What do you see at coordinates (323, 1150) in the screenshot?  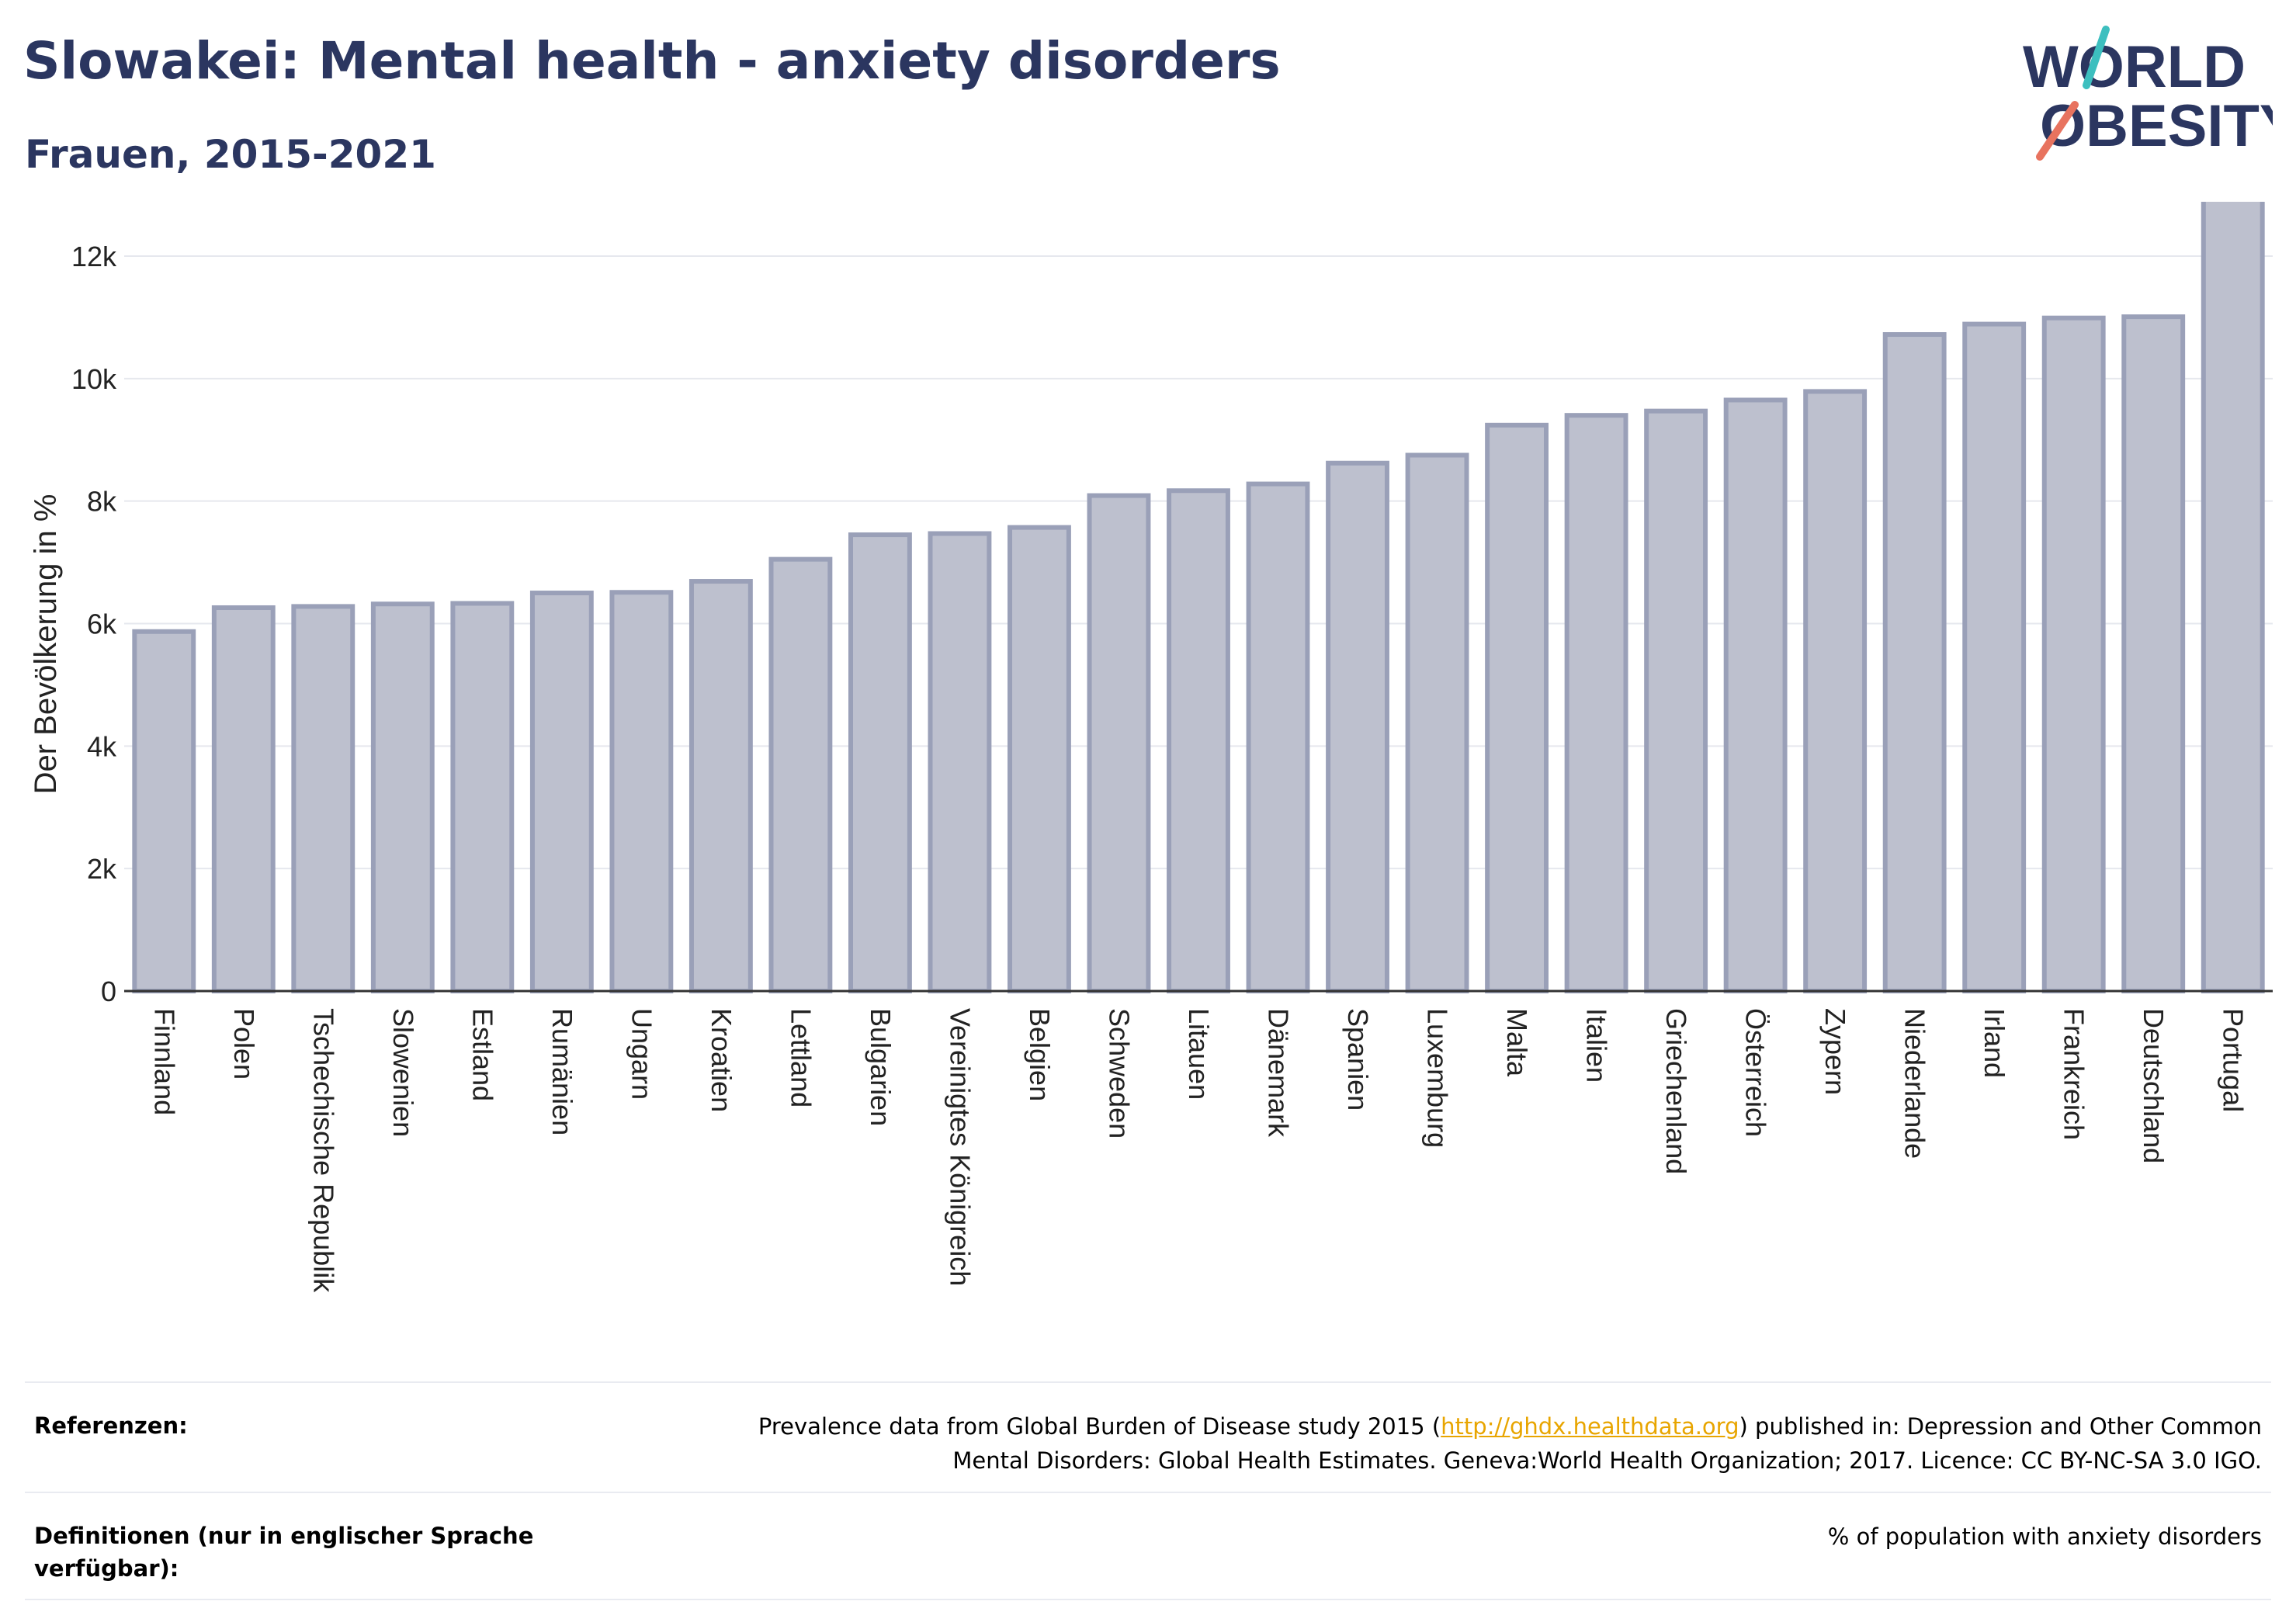 I see `x-tick-label: Tschechische Republik` at bounding box center [323, 1150].